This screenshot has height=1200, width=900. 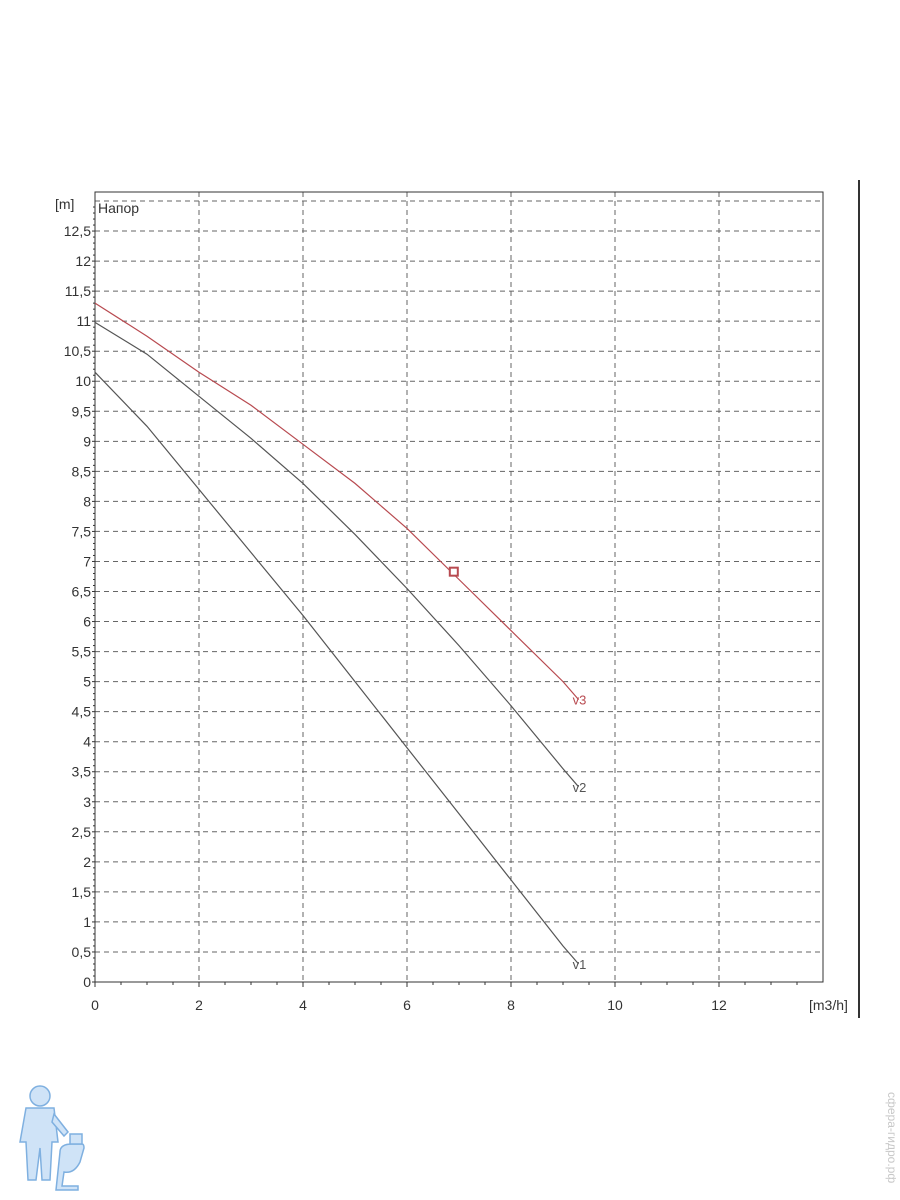 What do you see at coordinates (87, 561) in the screenshot?
I see `y-tick-label: 7` at bounding box center [87, 561].